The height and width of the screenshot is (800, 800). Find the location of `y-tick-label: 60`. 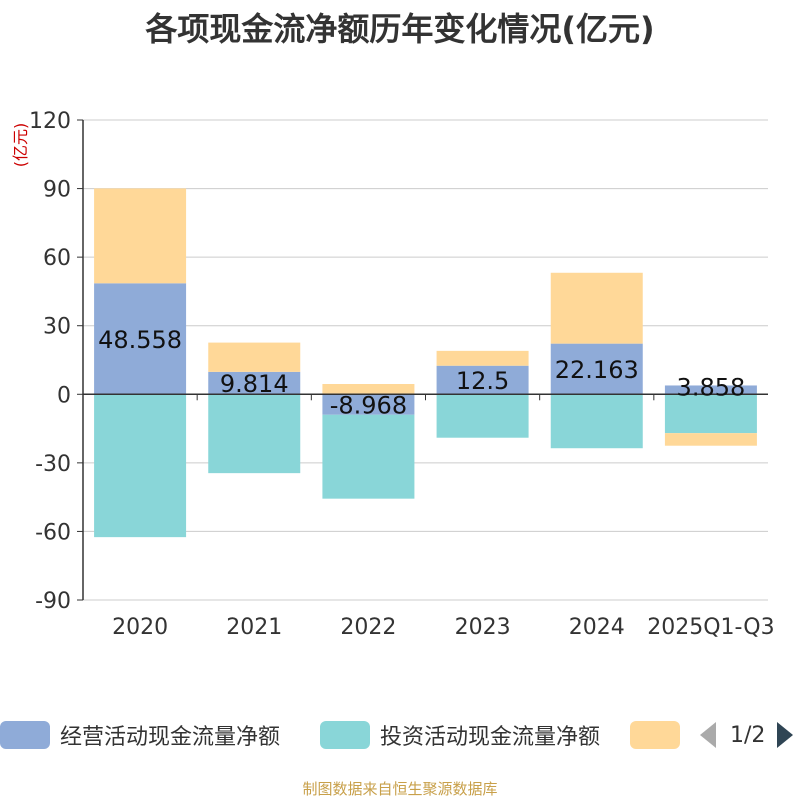

y-tick-label: 60 is located at coordinates (57, 258).